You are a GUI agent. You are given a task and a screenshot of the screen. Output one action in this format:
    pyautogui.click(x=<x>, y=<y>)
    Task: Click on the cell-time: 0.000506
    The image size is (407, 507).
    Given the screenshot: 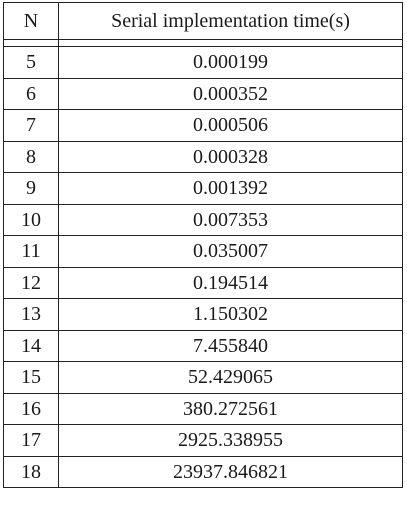 What is the action you would take?
    pyautogui.click(x=230, y=125)
    